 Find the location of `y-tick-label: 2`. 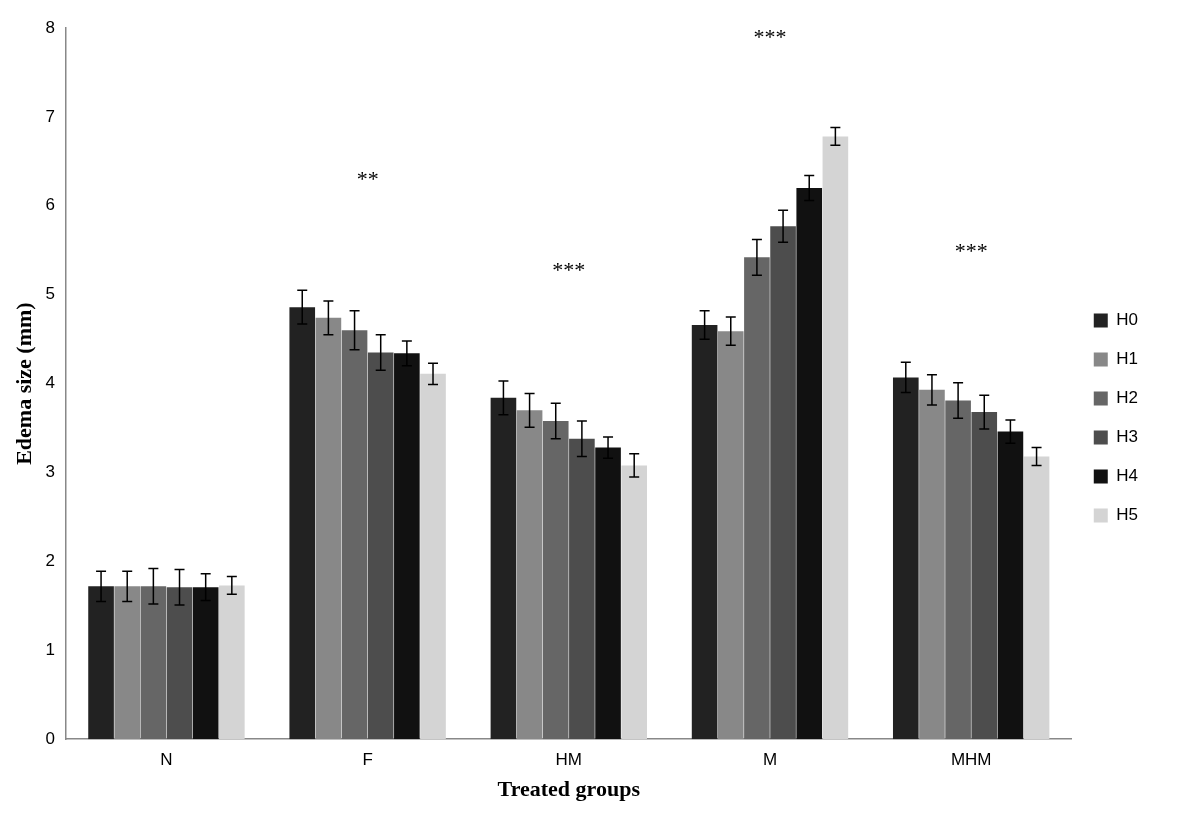

y-tick-label: 2 is located at coordinates (50, 561).